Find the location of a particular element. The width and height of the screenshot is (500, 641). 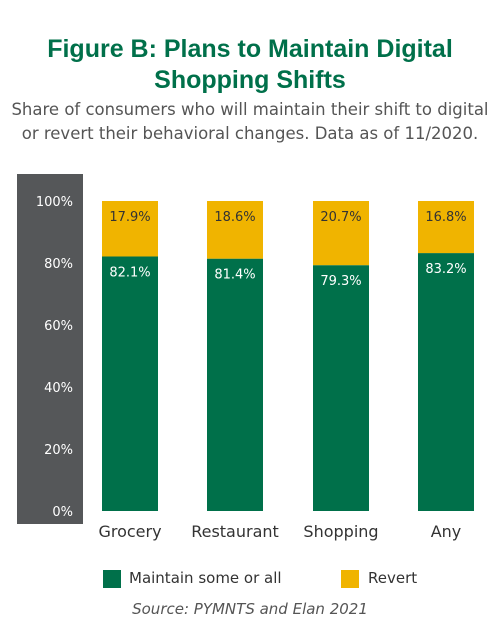

source-note: Source: PYMNTS and Elan 2021 is located at coordinates (250, 609).